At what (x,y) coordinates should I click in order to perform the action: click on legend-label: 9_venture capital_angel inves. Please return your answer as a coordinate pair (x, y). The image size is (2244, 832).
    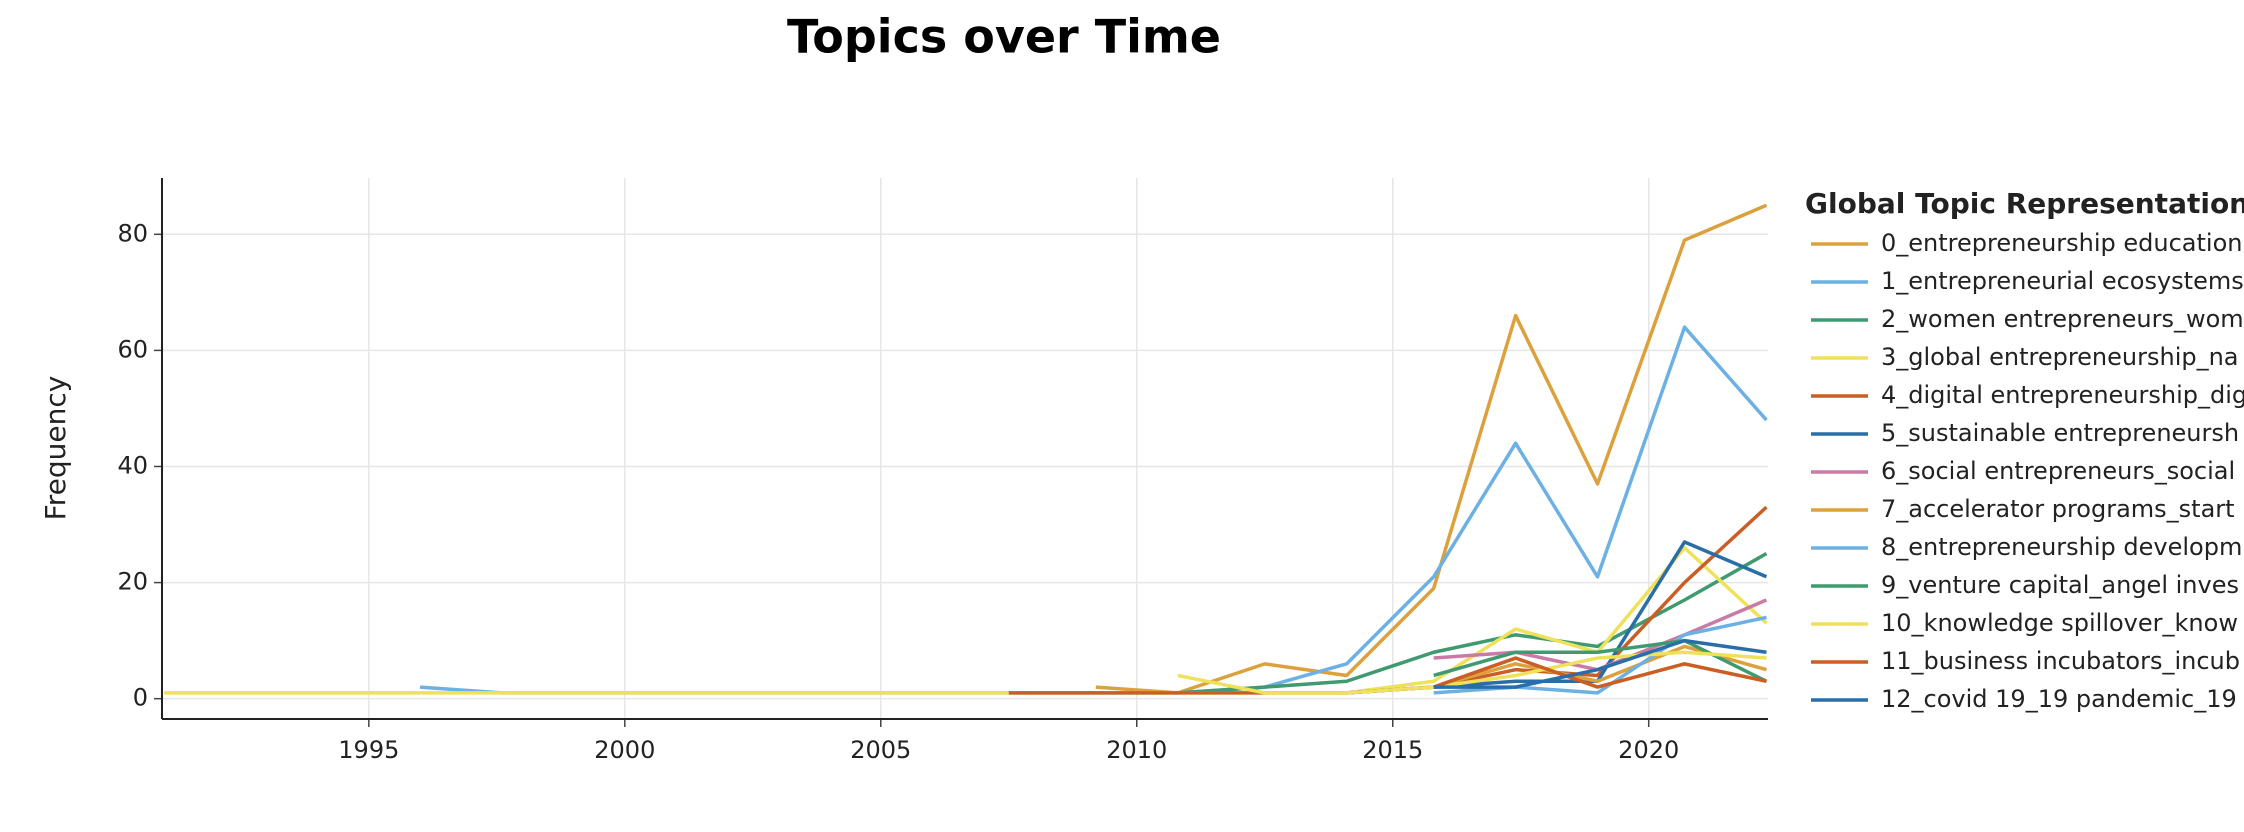
    Looking at the image, I should click on (2060, 585).